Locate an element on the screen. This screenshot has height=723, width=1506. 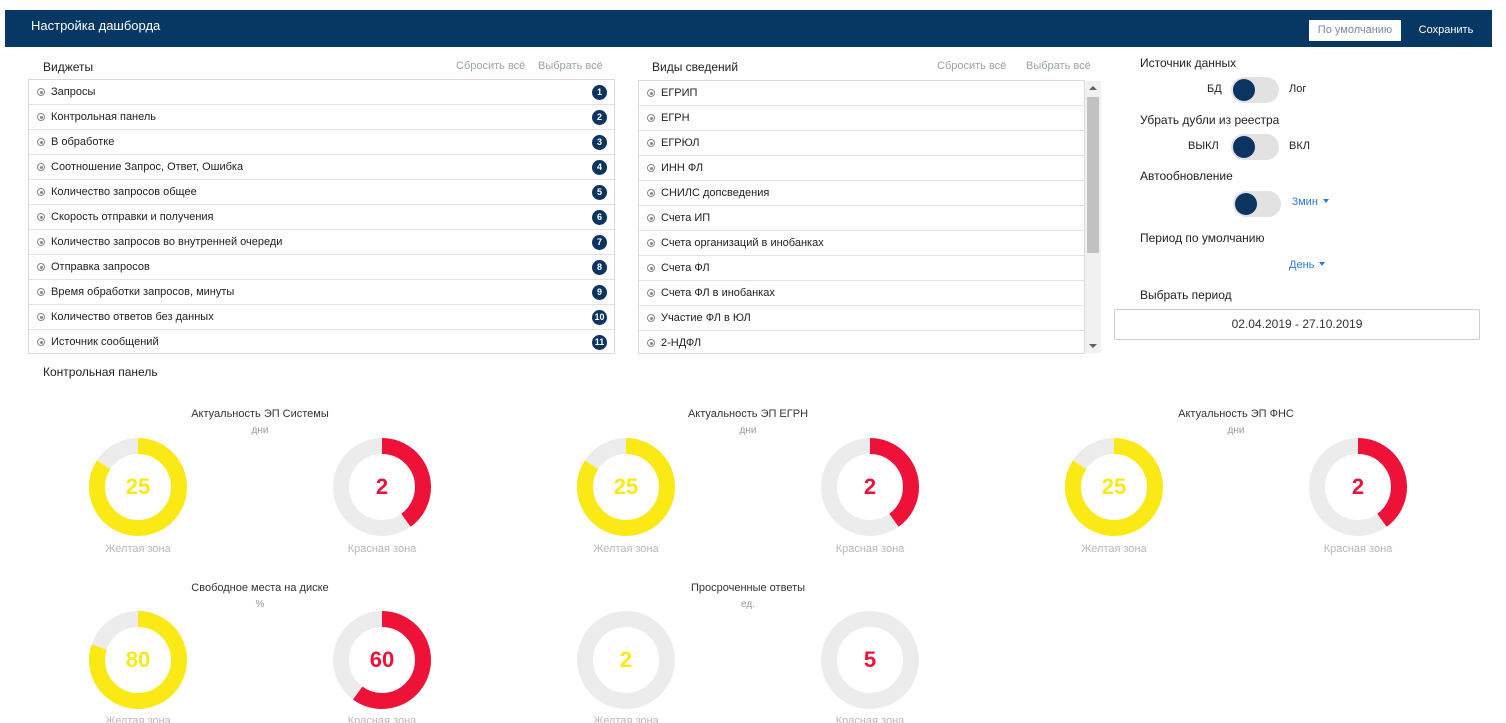
date-range-field: 02.04.2019 - 27.10.2019 is located at coordinates (1297, 324).